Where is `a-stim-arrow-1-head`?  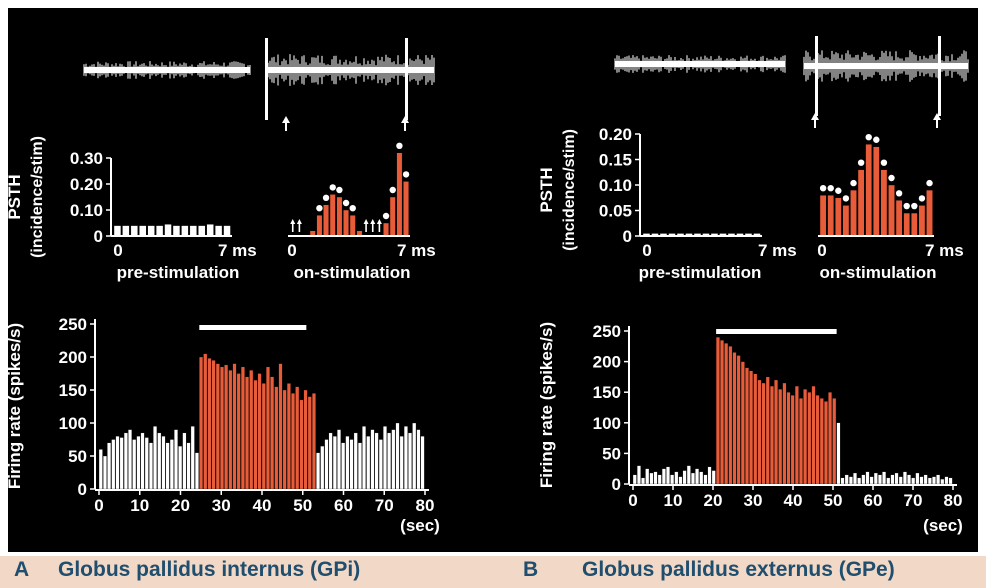
a-stim-arrow-1-head is located at coordinates (286, 119).